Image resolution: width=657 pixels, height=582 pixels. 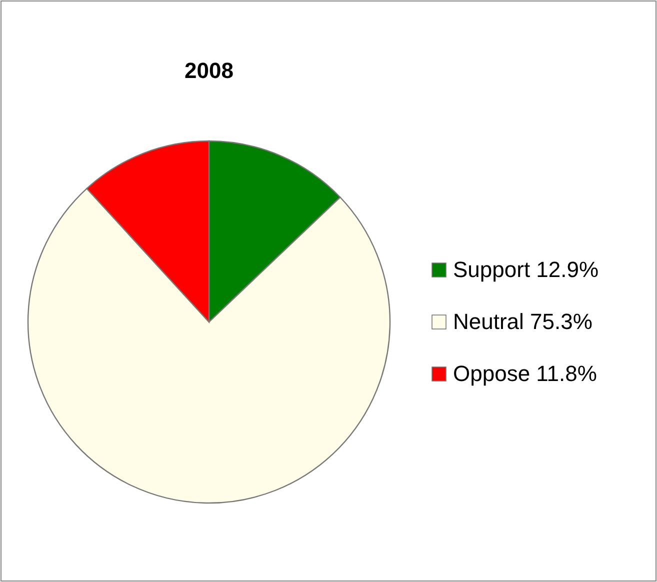 What do you see at coordinates (525, 373) in the screenshot?
I see `legend-label: Oppose 11.8%` at bounding box center [525, 373].